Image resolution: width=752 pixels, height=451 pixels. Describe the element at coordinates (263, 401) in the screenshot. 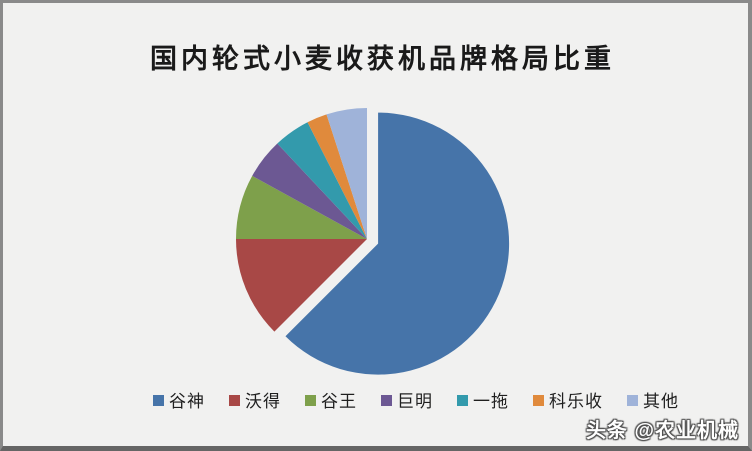

I see `legend-label: 沃得` at that location.